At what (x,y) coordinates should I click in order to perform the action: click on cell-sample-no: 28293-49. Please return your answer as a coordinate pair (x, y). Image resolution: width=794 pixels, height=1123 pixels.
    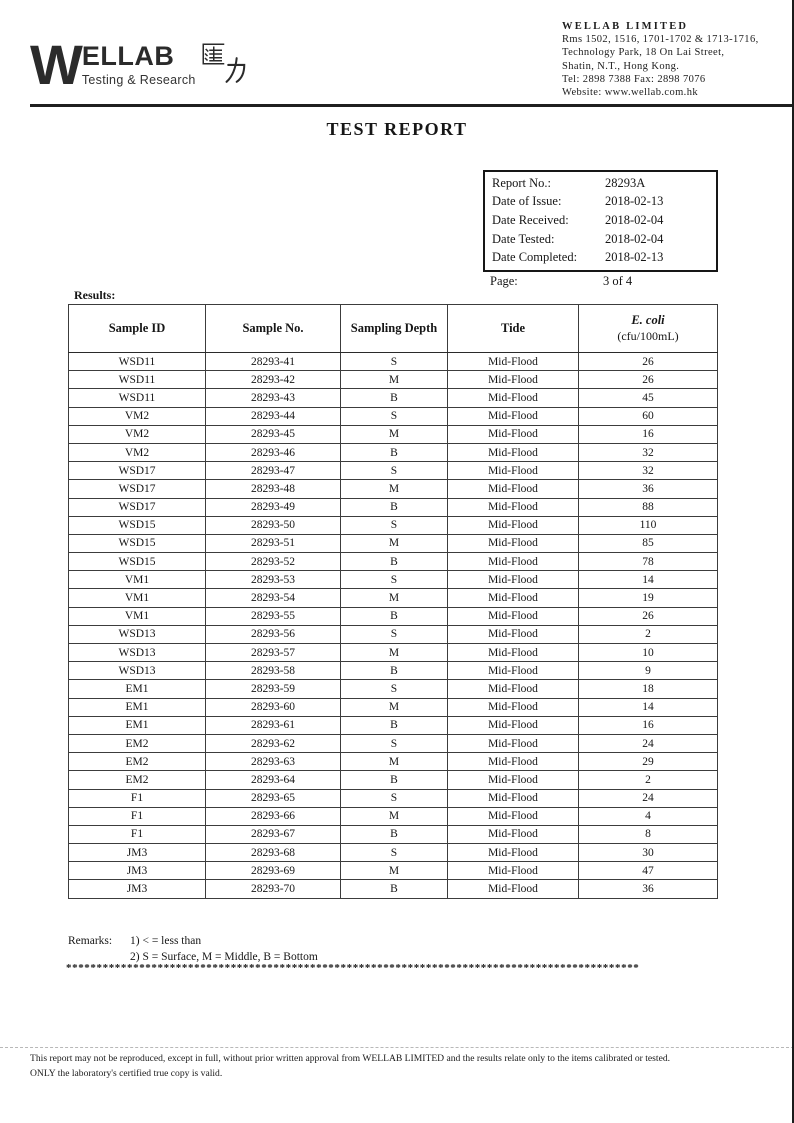
    Looking at the image, I should click on (273, 507).